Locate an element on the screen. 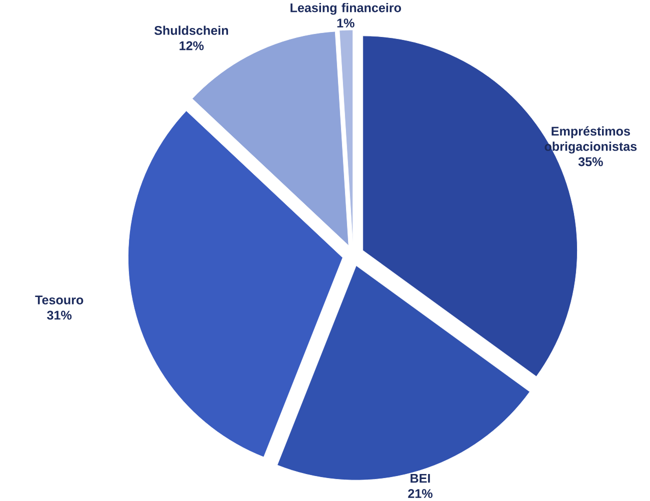 The image size is (650, 501). slice-label: BEI is located at coordinates (420, 478).